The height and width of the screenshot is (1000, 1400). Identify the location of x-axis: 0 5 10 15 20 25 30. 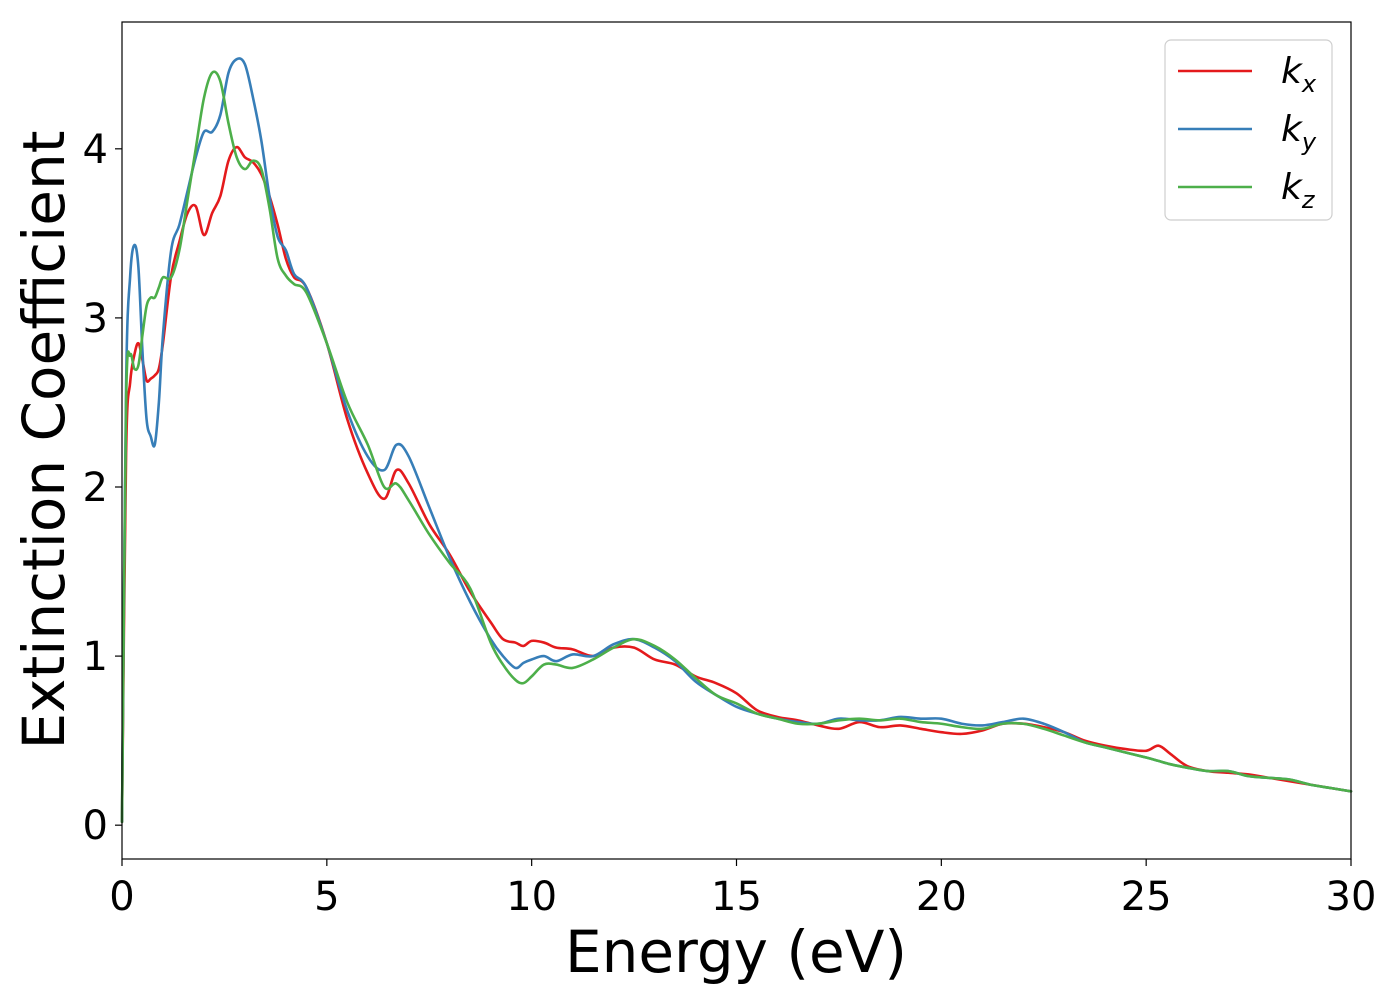
(742, 889).